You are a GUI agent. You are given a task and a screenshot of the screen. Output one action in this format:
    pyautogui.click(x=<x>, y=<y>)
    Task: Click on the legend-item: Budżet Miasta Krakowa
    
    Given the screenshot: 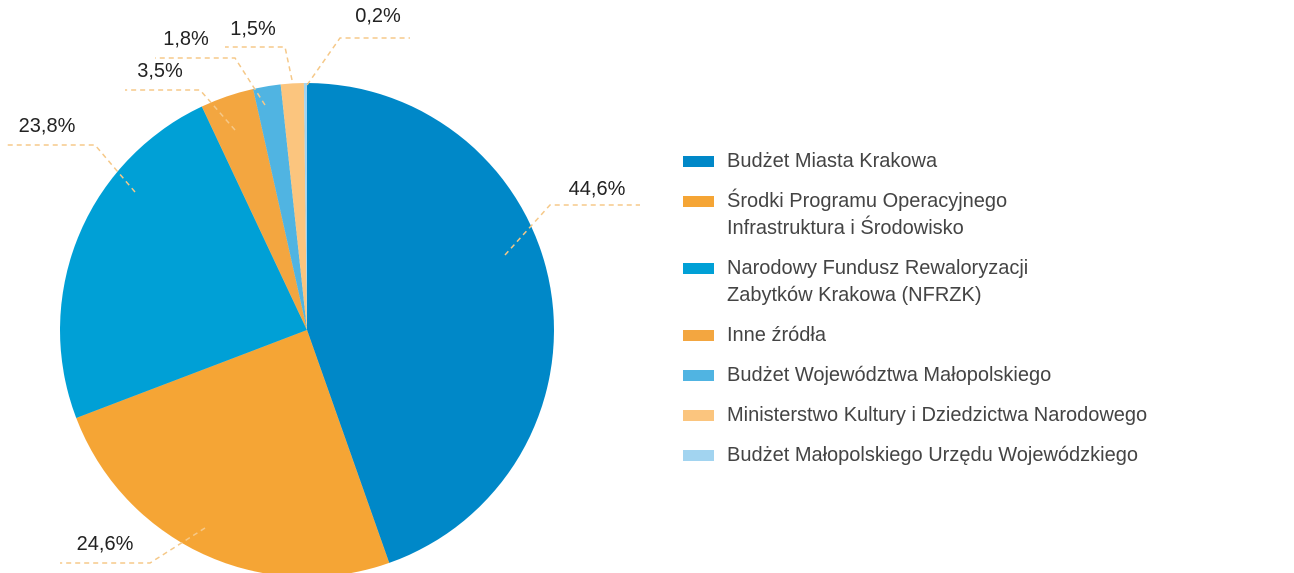 What is the action you would take?
    pyautogui.click(x=915, y=161)
    